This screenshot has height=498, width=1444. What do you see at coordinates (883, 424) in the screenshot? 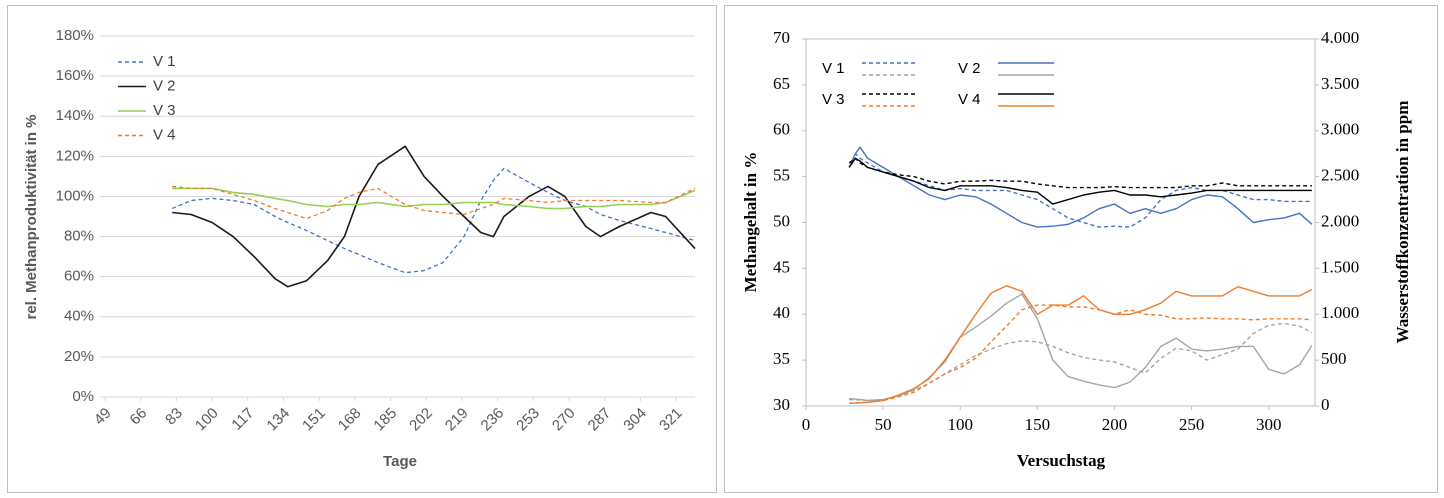
I see `x-tick-label: 50` at bounding box center [883, 424].